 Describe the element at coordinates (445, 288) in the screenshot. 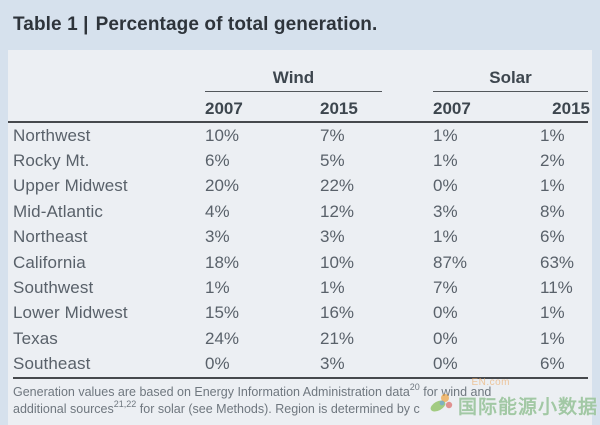

I see `solar-2007-value: 7%` at that location.